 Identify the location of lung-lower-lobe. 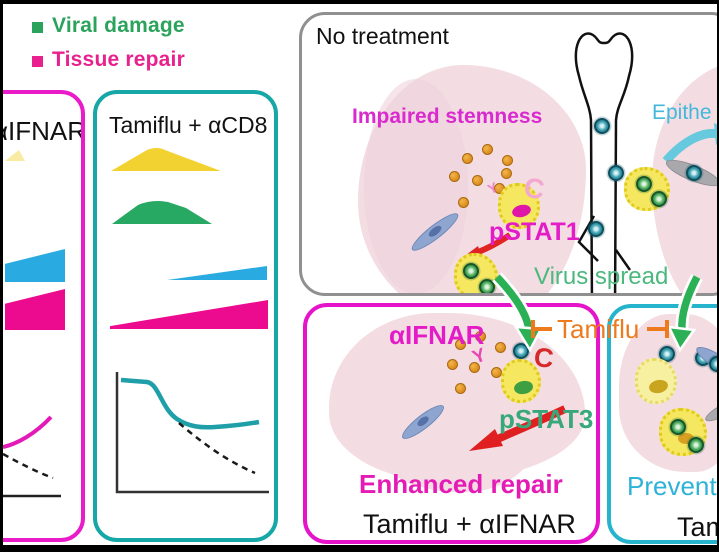
(454, 439).